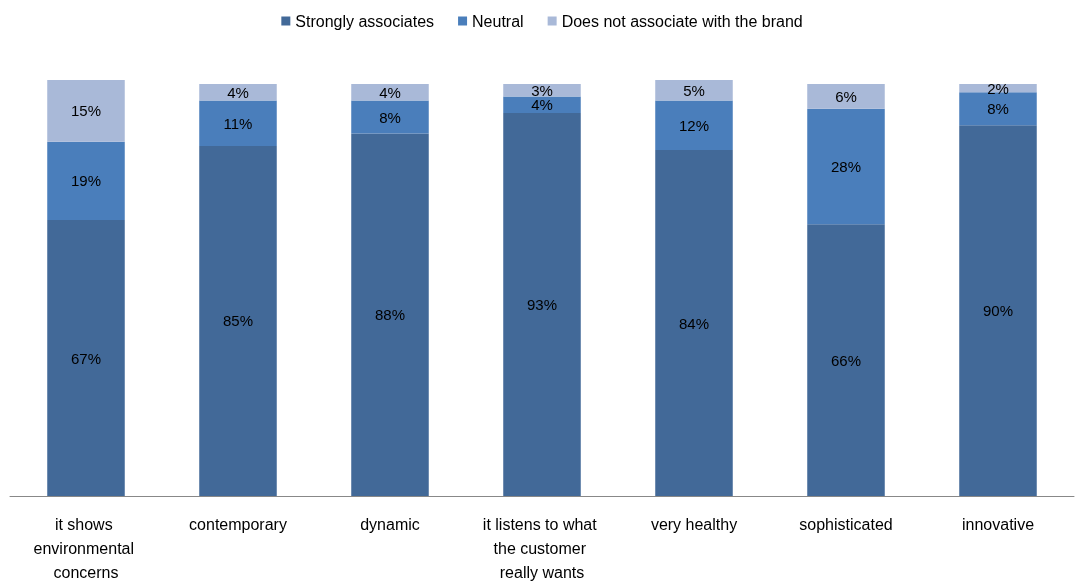  I want to click on data-label: 85%, so click(238, 321).